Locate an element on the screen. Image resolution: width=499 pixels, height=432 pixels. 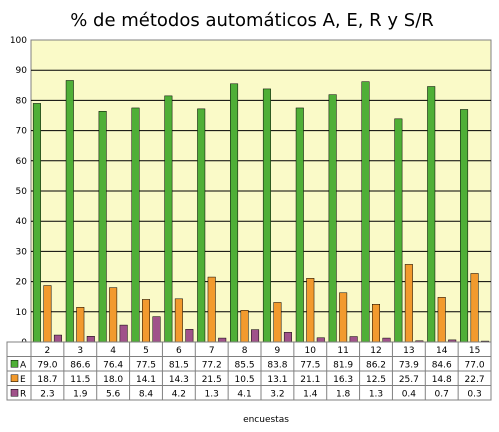
data-label-A-4: 76.4 is located at coordinates (113, 365).